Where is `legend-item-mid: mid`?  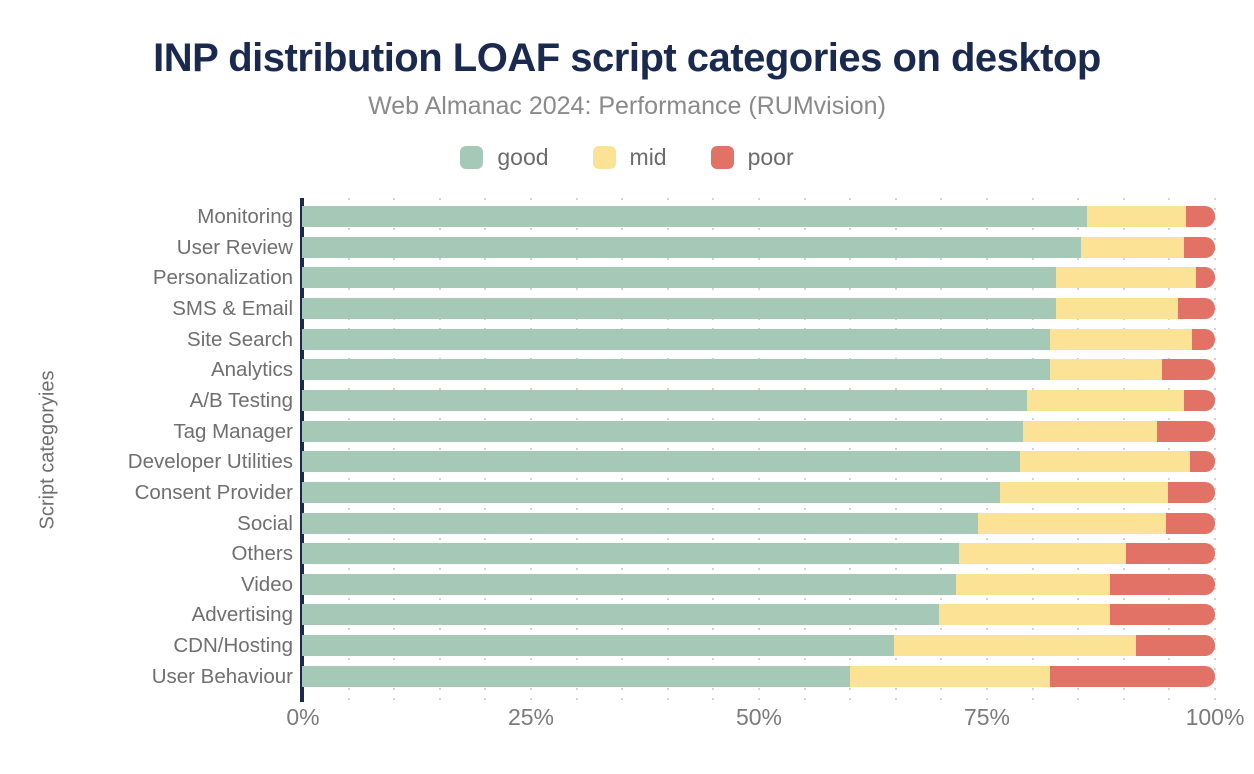
legend-item-mid: mid is located at coordinates (629, 157).